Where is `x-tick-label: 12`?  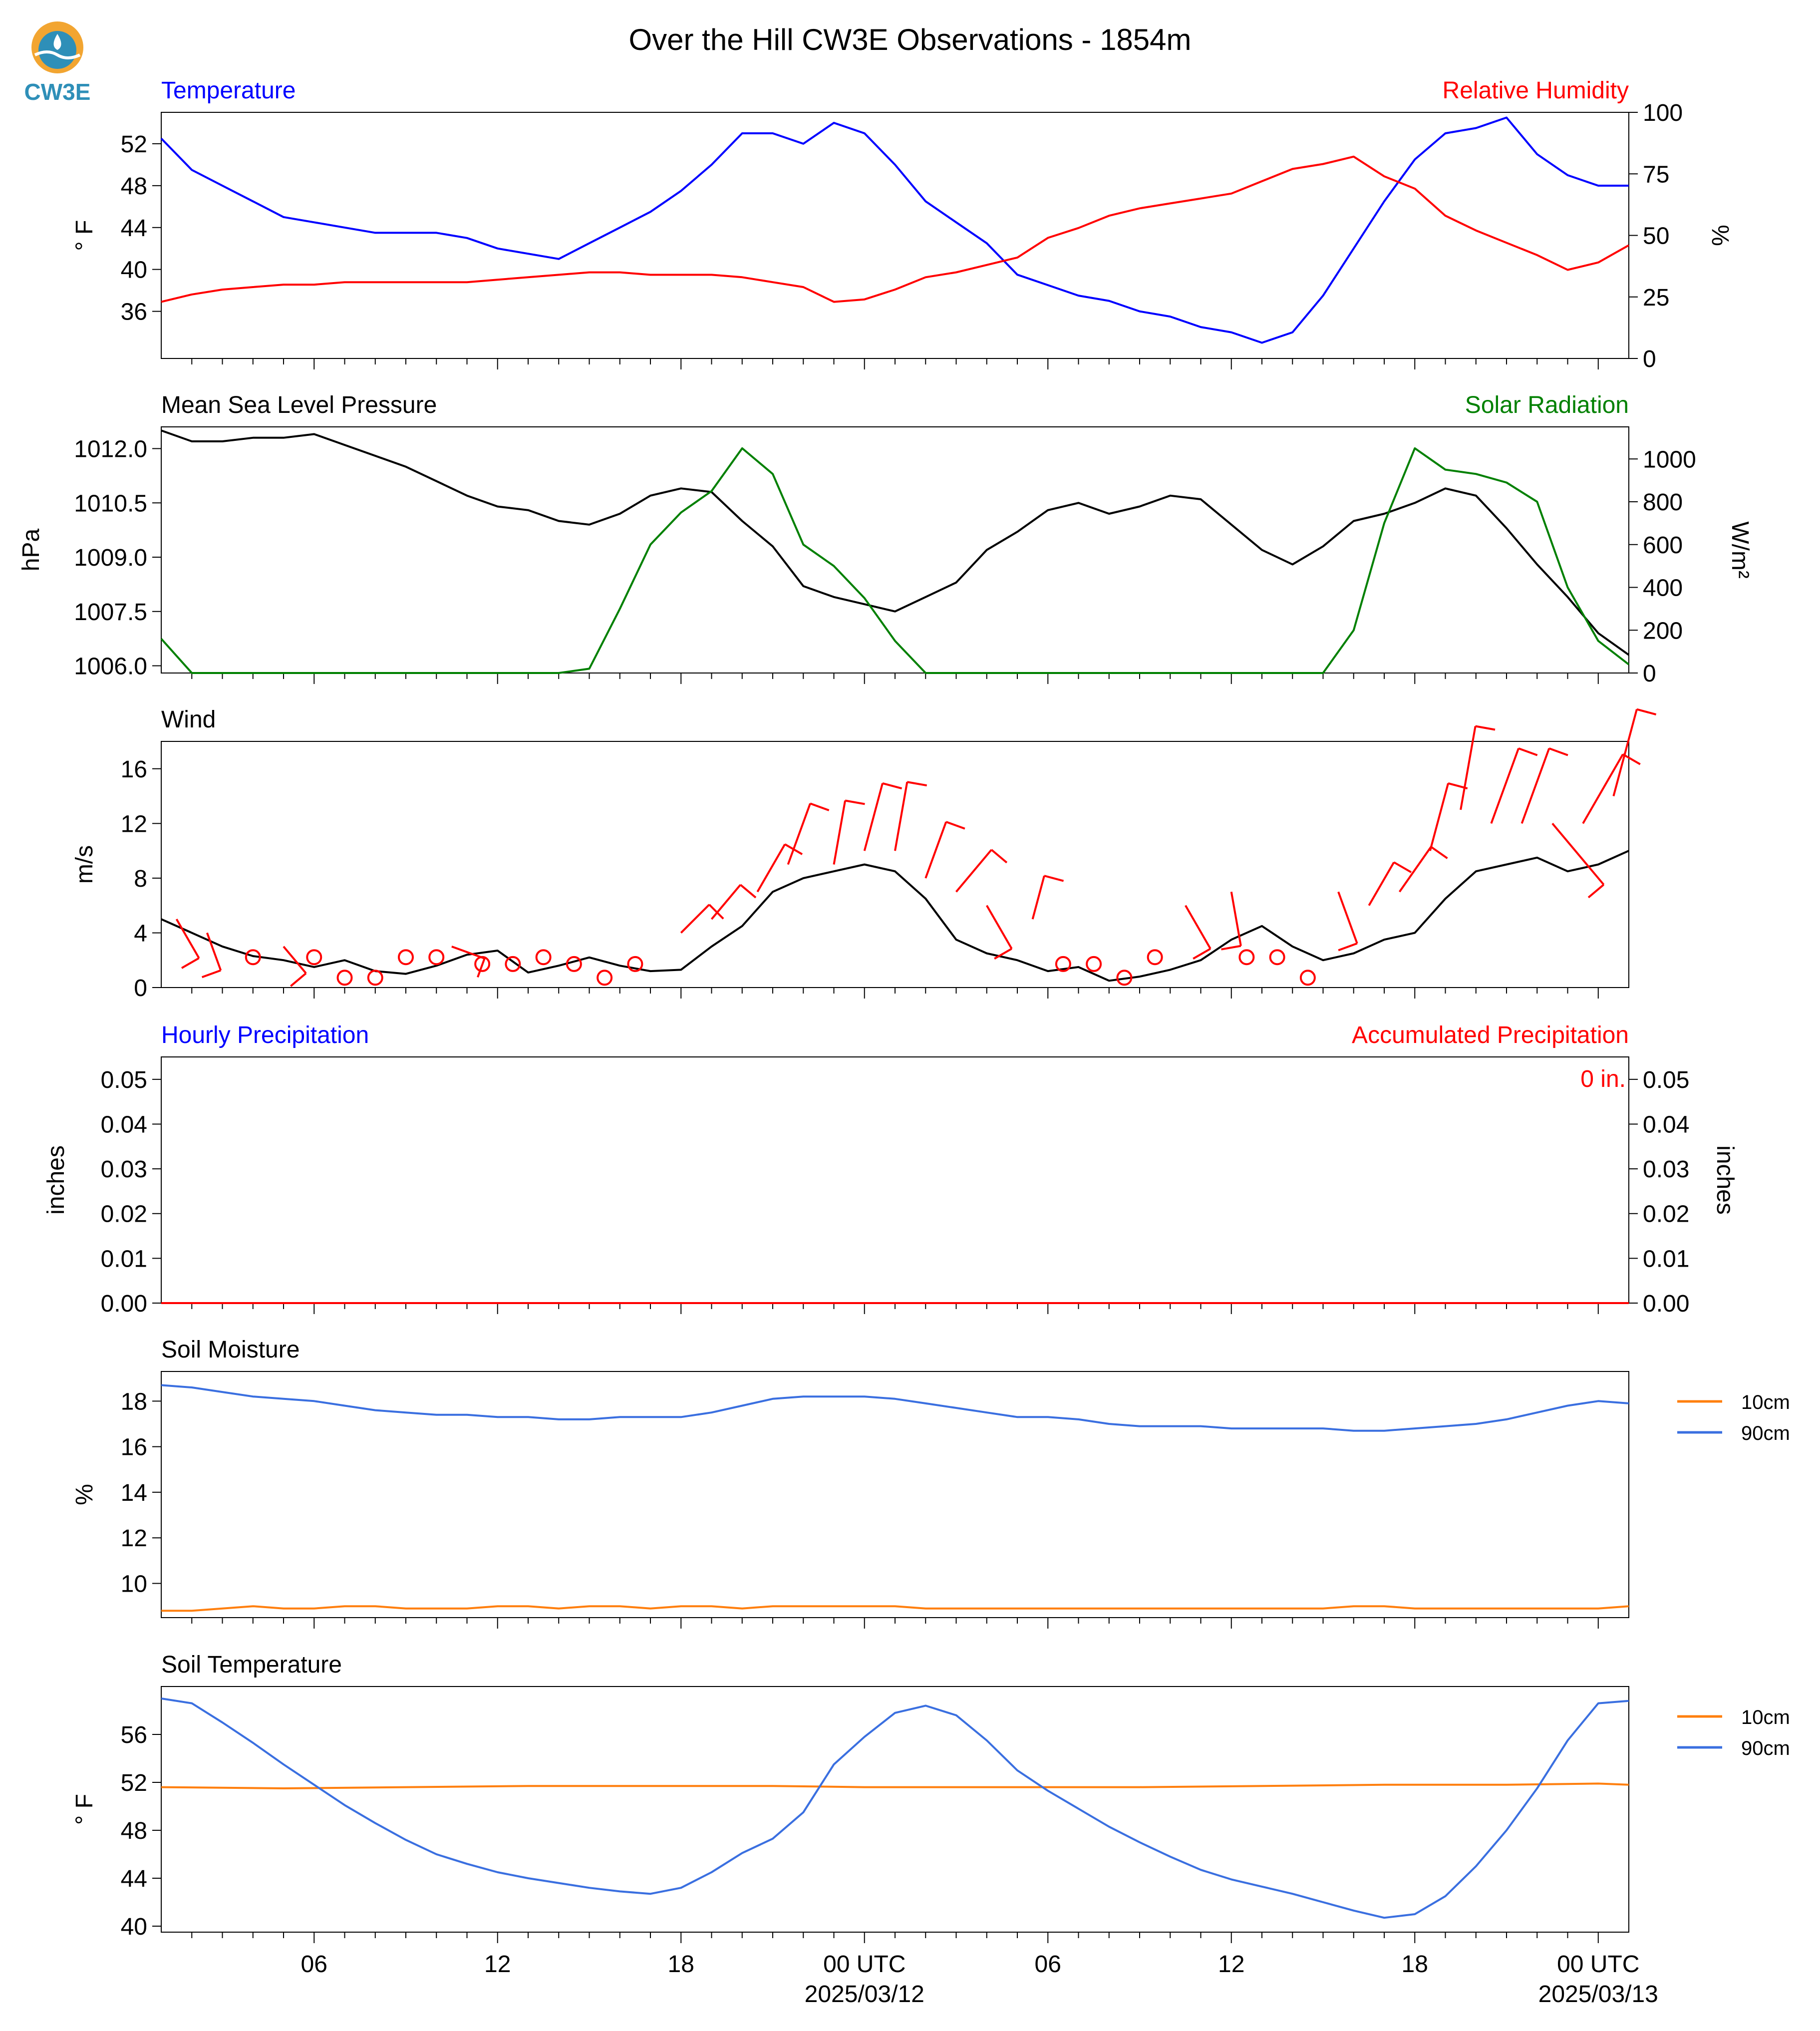
x-tick-label: 12 is located at coordinates (497, 1965).